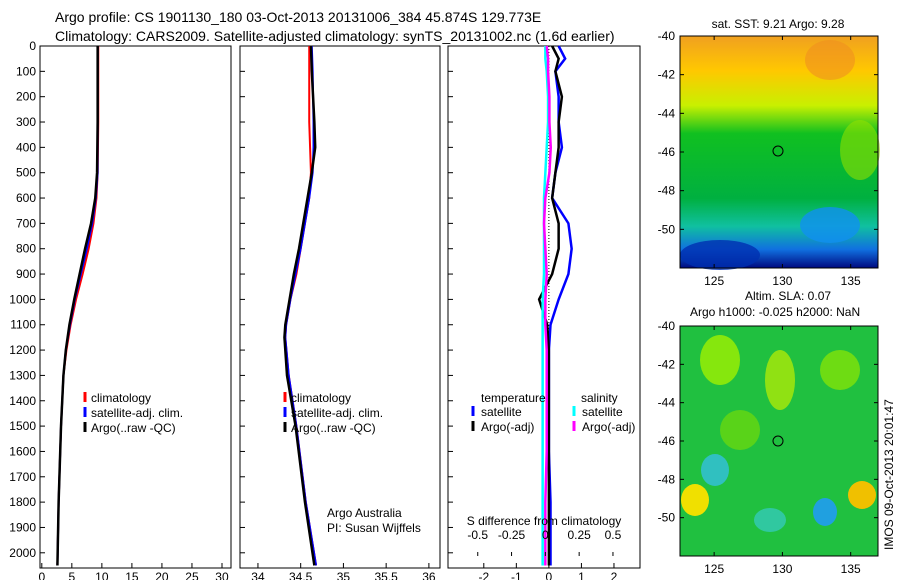 The height and width of the screenshot is (580, 900). I want to click on y-tick-label: 1500, so click(22, 426).